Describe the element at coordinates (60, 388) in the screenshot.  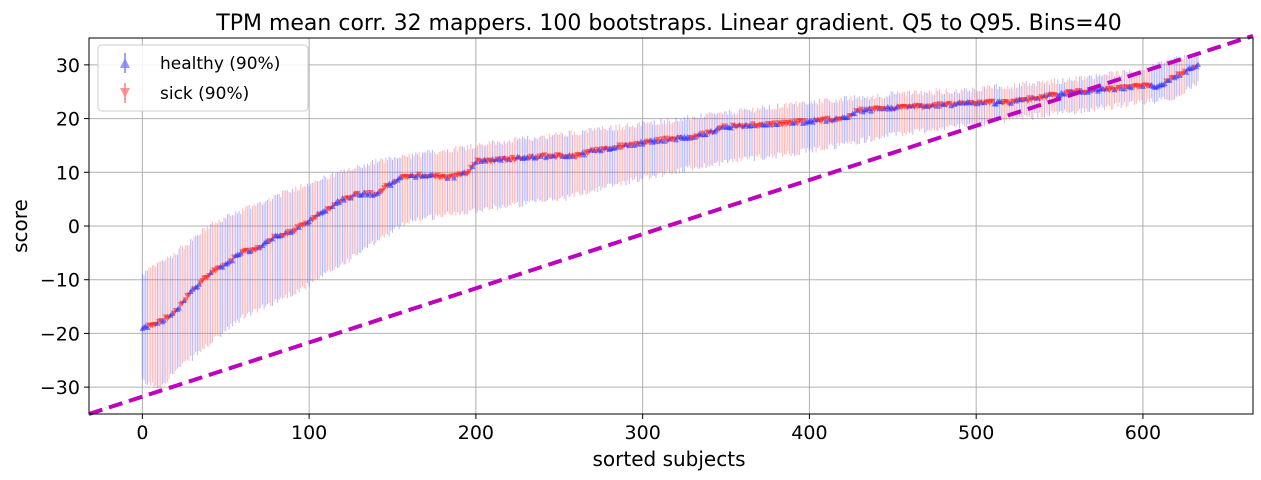
I see `y-tick-label: −30` at that location.